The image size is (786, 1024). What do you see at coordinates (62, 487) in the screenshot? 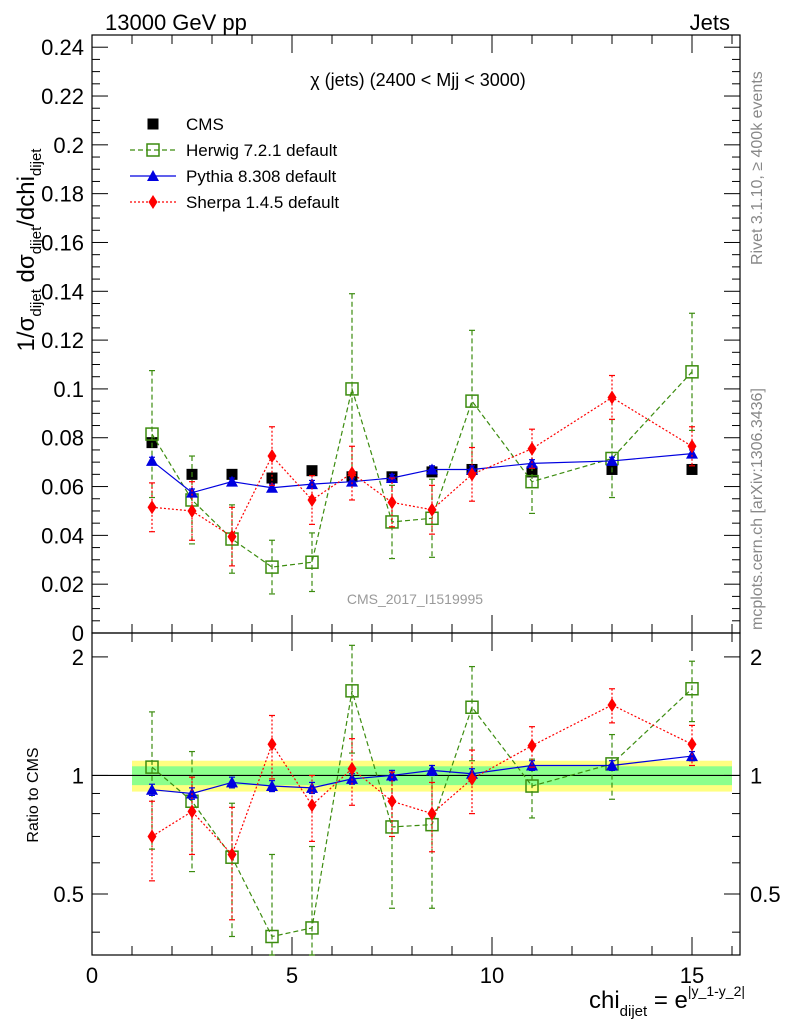
I see `main-y-tick-label: 0.06` at bounding box center [62, 487].